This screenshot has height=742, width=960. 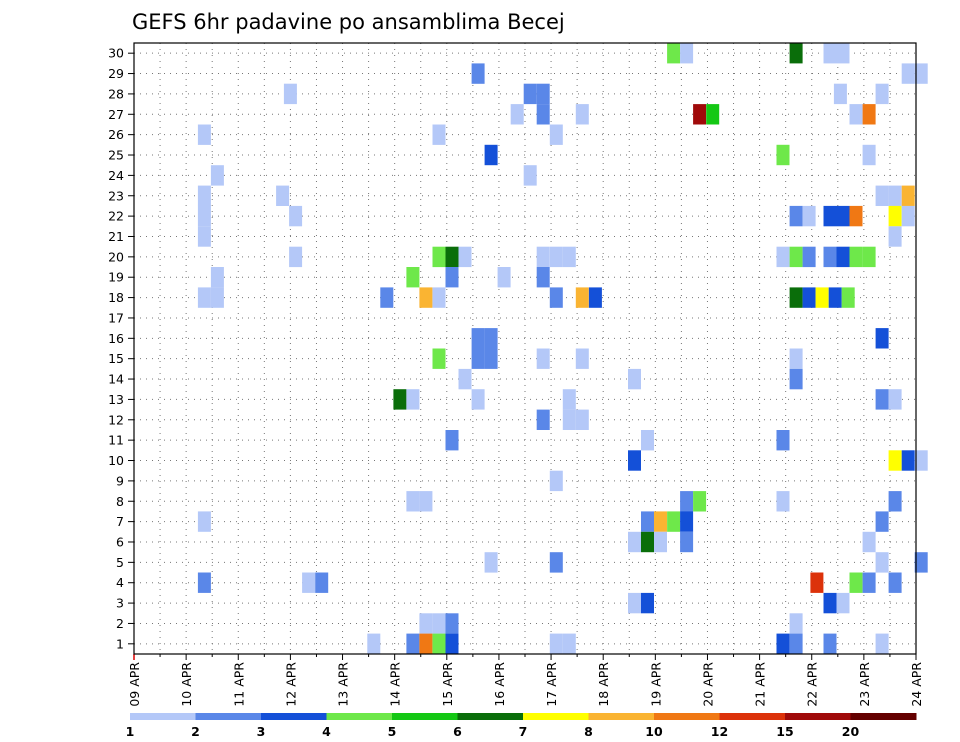 What do you see at coordinates (116, 175) in the screenshot?
I see `y-tick-label: 24` at bounding box center [116, 175].